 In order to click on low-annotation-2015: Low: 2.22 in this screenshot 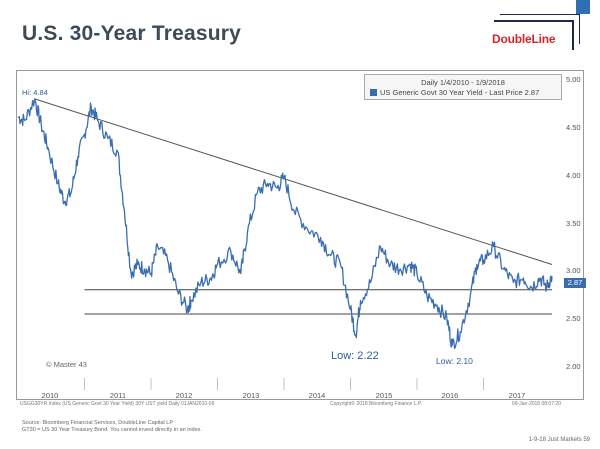, I will do `click(355, 356)`.